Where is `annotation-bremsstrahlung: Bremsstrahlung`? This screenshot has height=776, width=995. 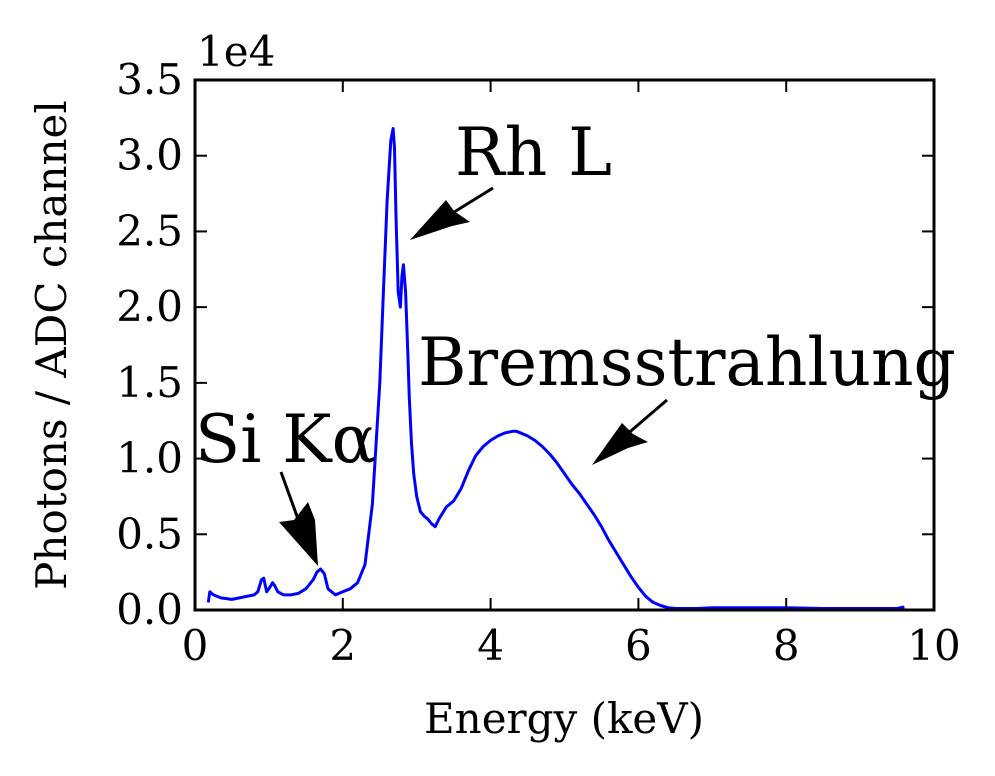 annotation-bremsstrahlung: Bremsstrahlung is located at coordinates (687, 362).